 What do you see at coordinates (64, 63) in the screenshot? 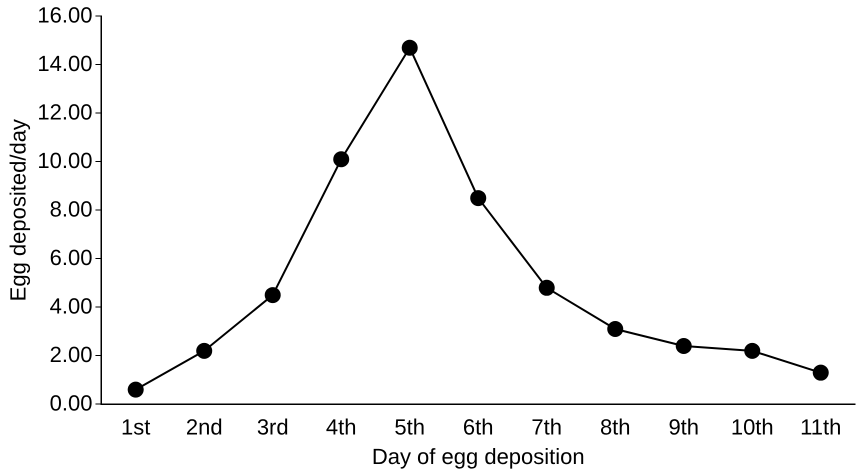
I see `y-tick-label: 14.00` at bounding box center [64, 63].